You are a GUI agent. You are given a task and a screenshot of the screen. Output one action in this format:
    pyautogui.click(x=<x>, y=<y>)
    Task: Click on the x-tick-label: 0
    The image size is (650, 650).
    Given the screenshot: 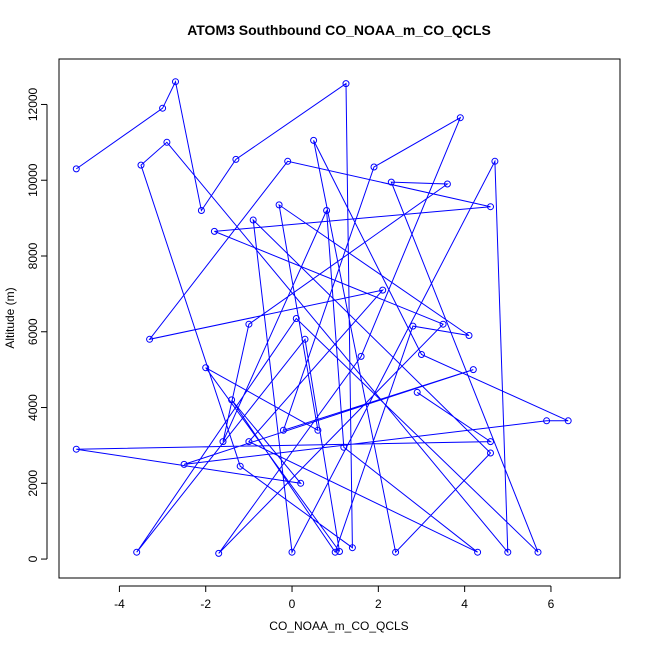 What is the action you would take?
    pyautogui.click(x=292, y=604)
    